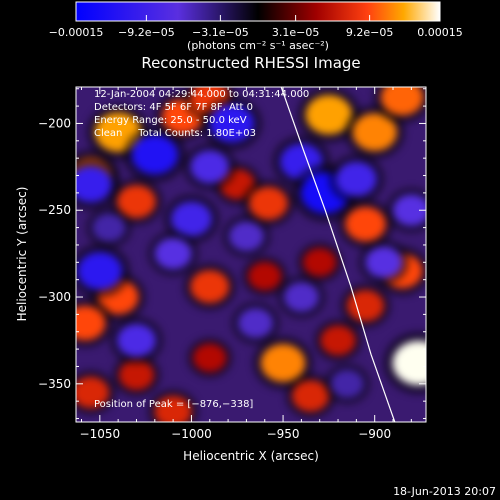  What do you see at coordinates (283, 434) in the screenshot?
I see `x-tick-label-2: −950` at bounding box center [283, 434].